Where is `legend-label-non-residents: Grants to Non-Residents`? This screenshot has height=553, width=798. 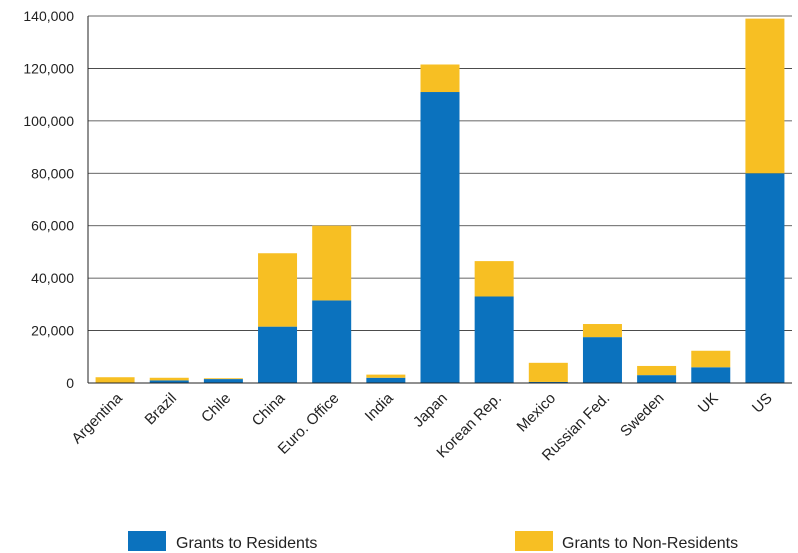
legend-label-non-residents: Grants to Non-Residents is located at coordinates (650, 543).